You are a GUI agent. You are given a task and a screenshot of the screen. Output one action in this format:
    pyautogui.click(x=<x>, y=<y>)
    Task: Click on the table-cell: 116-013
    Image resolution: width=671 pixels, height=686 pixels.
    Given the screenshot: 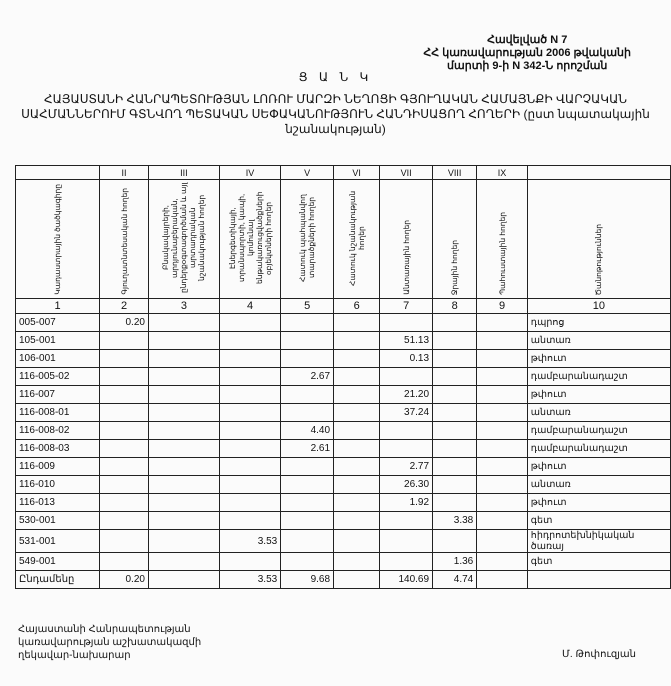 What is the action you would take?
    pyautogui.click(x=57, y=502)
    